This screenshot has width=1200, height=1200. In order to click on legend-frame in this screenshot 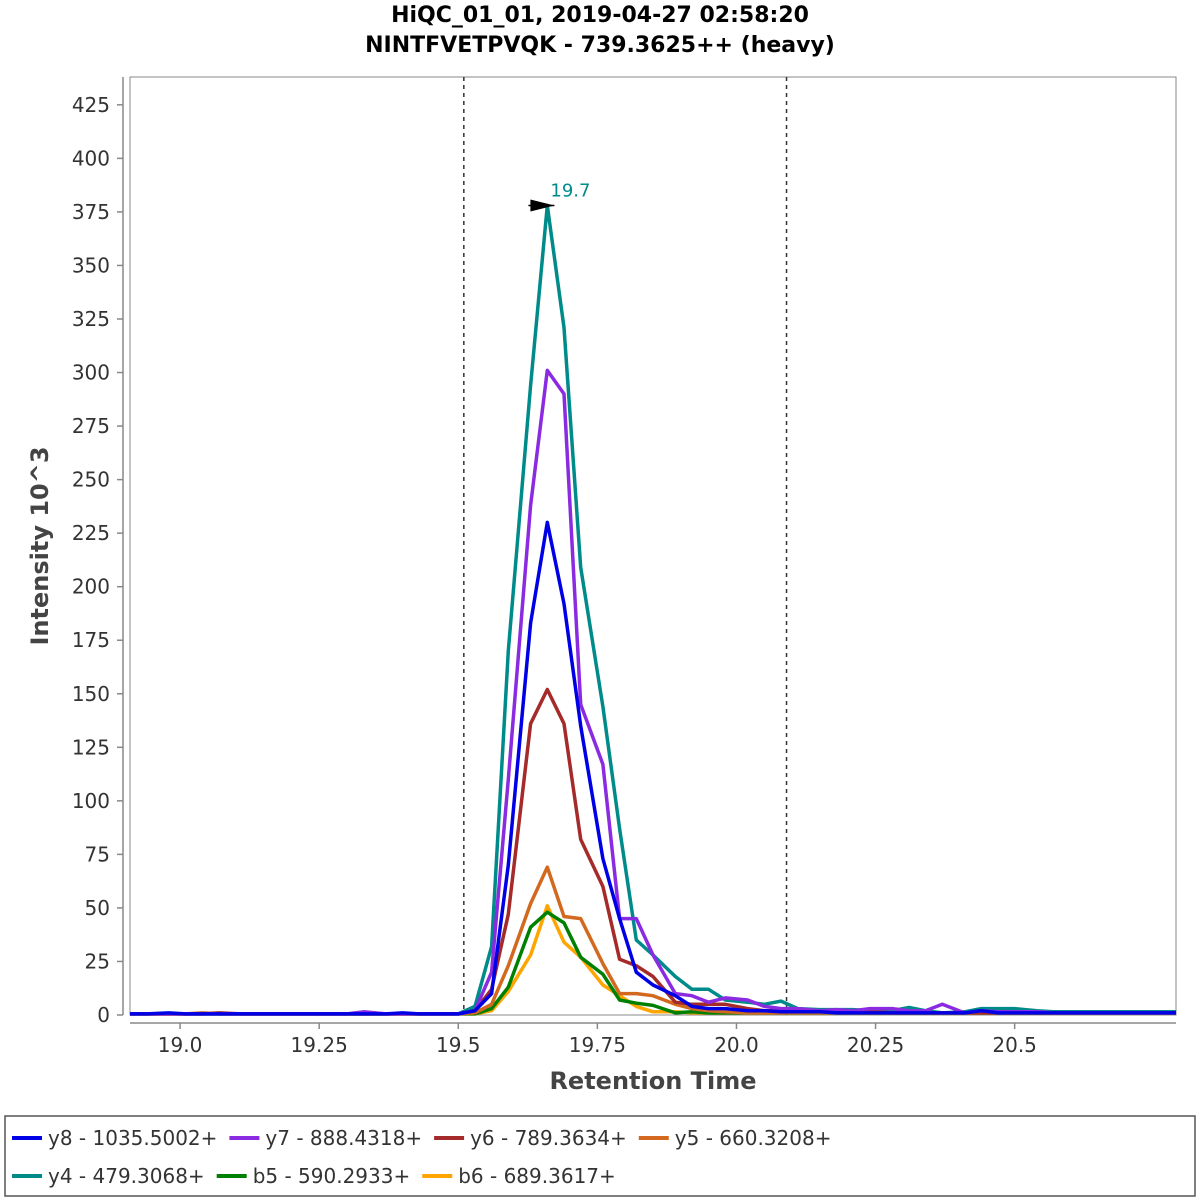, I will do `click(600, 1156)`.